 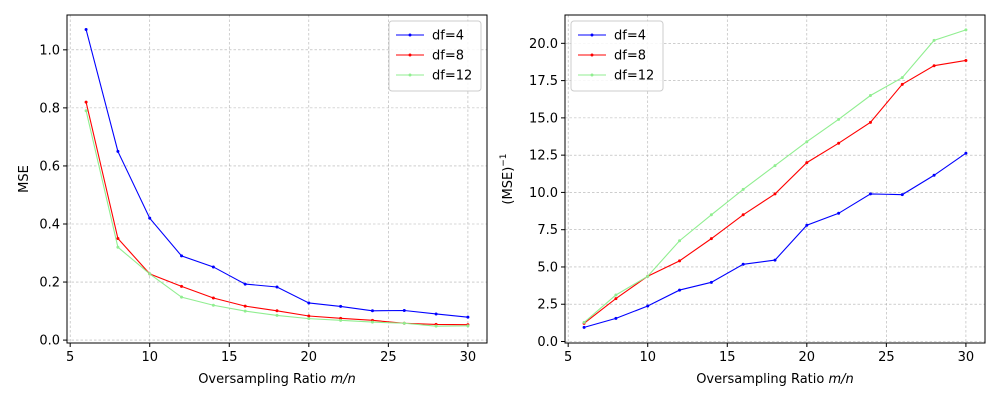 I want to click on x-tick-label: 5, so click(x=568, y=357).